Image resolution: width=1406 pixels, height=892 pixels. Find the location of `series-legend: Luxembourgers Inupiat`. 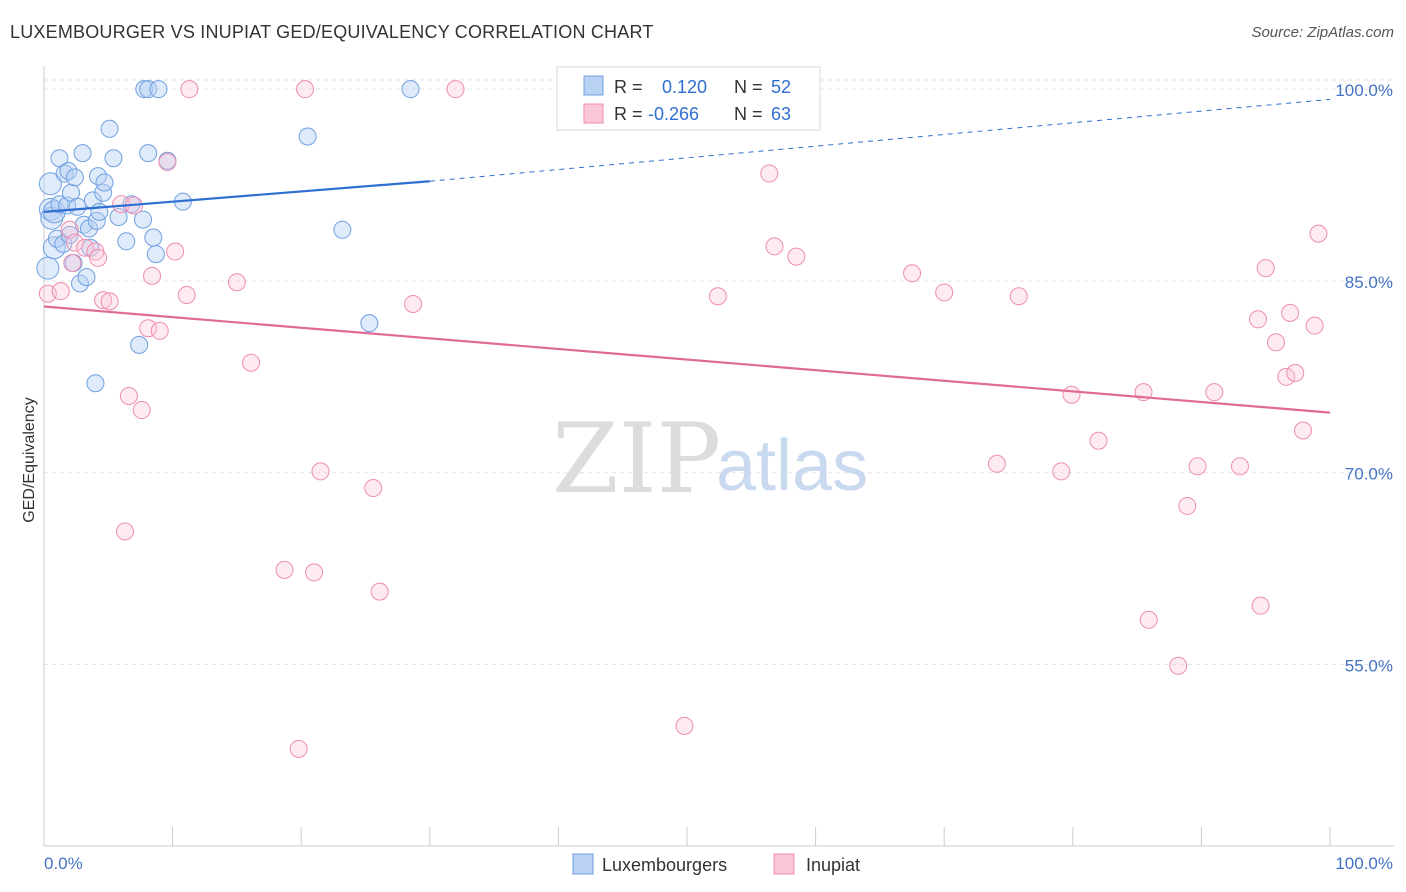

series-legend: Luxembourgers Inupiat is located at coordinates (716, 864).